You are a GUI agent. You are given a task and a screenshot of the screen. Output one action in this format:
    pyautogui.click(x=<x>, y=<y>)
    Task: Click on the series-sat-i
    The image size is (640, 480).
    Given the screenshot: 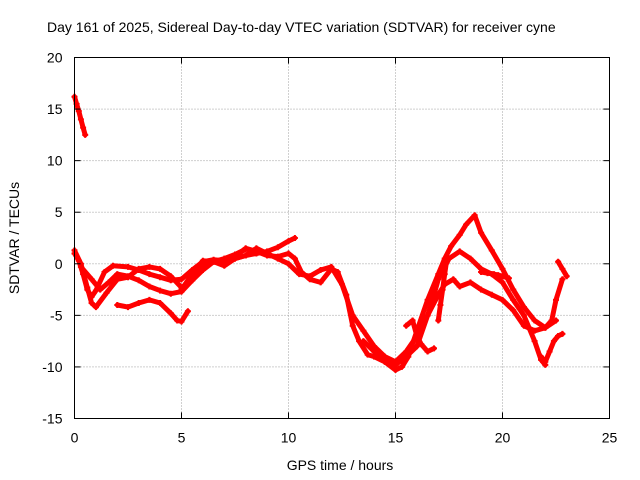 What is the action you would take?
    pyautogui.click(x=495, y=275)
    